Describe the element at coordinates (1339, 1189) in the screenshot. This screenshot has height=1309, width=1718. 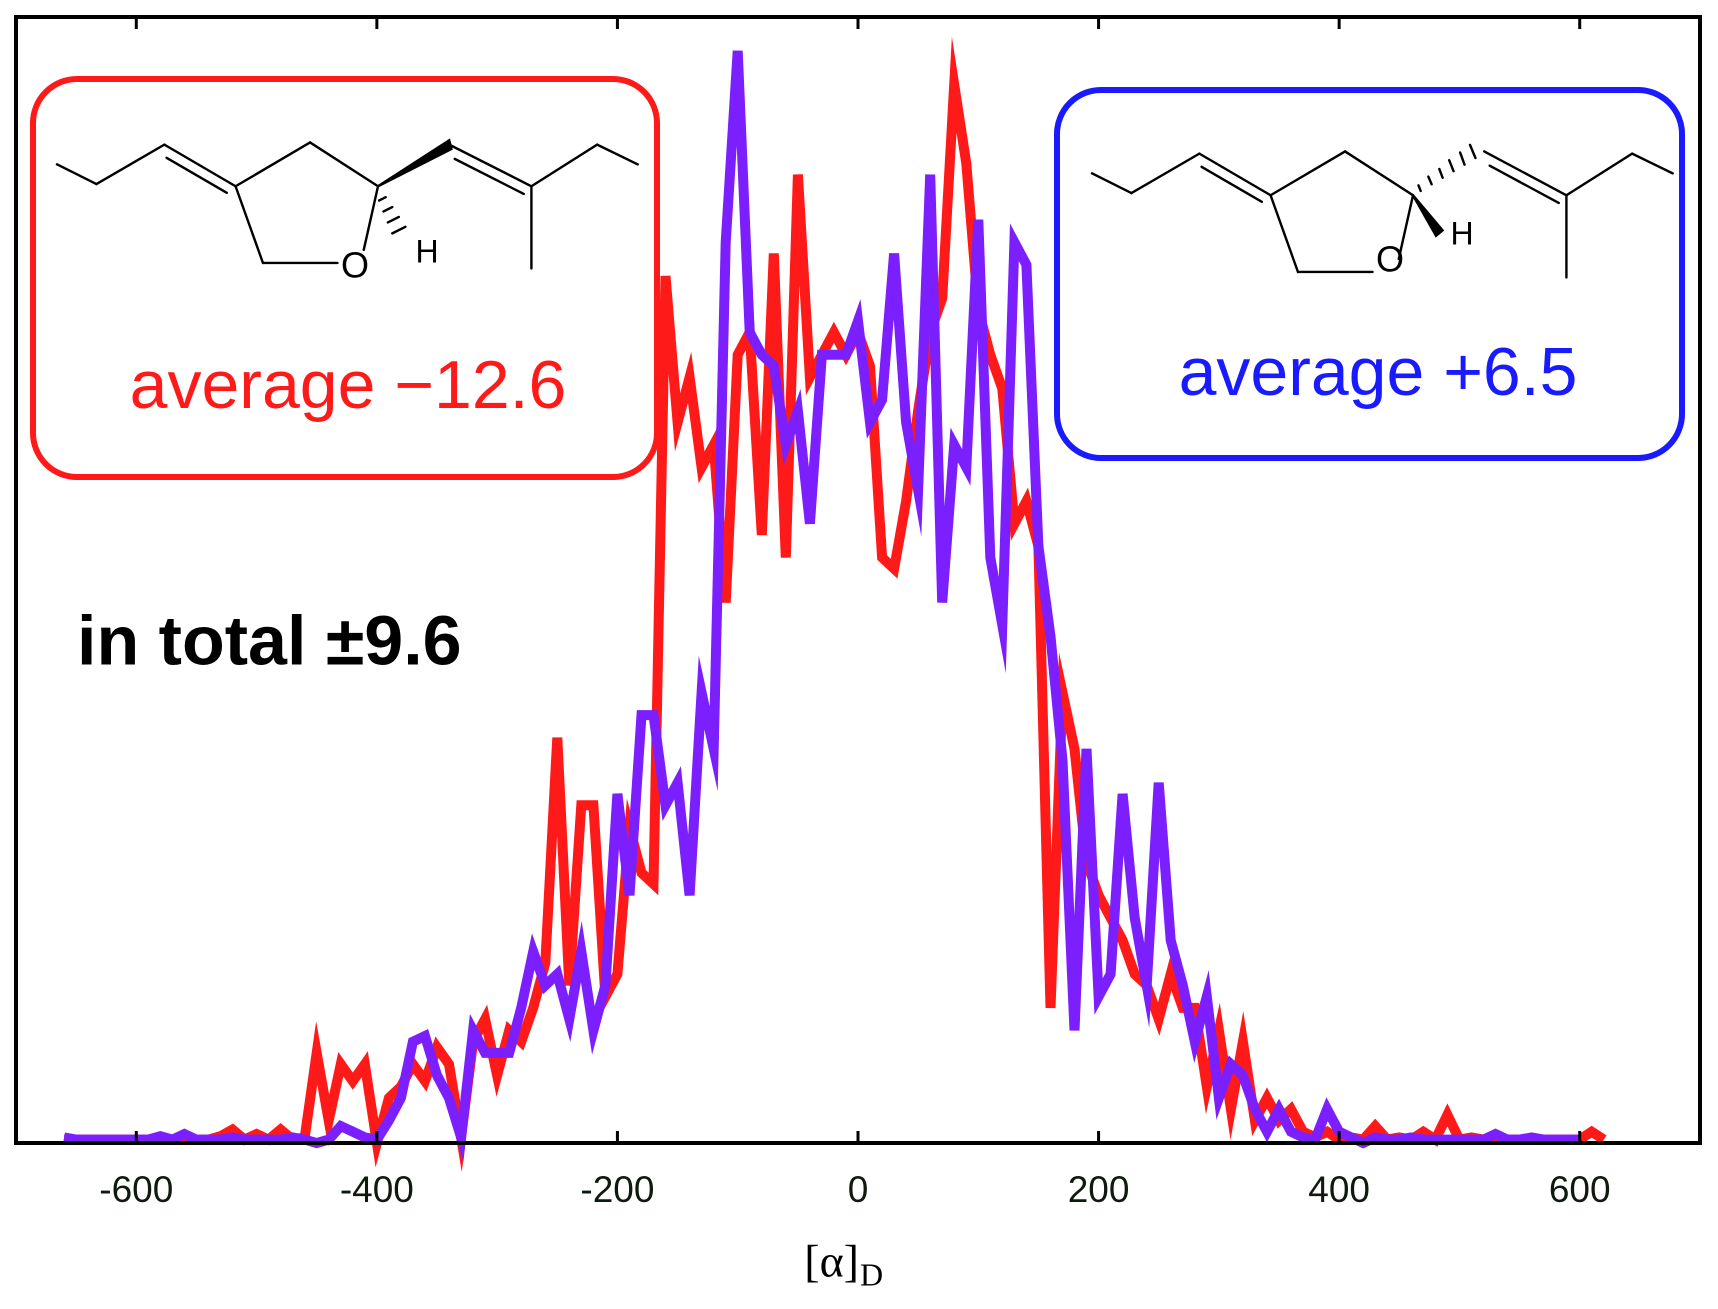
I see `x-tick-label: 400` at that location.